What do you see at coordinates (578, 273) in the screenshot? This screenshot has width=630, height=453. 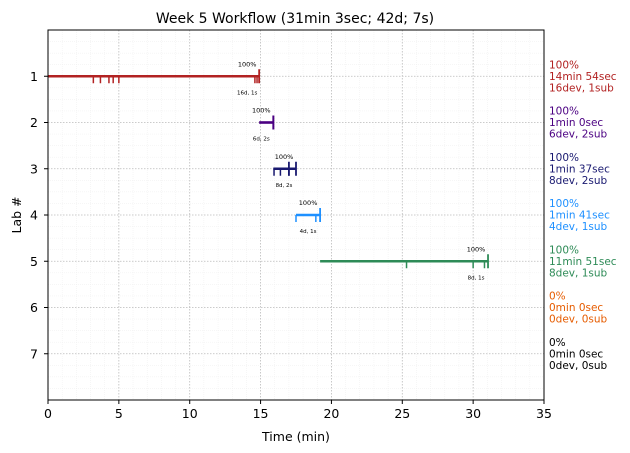 I see `lab-summary-line: 8dev, 1sub` at bounding box center [578, 273].